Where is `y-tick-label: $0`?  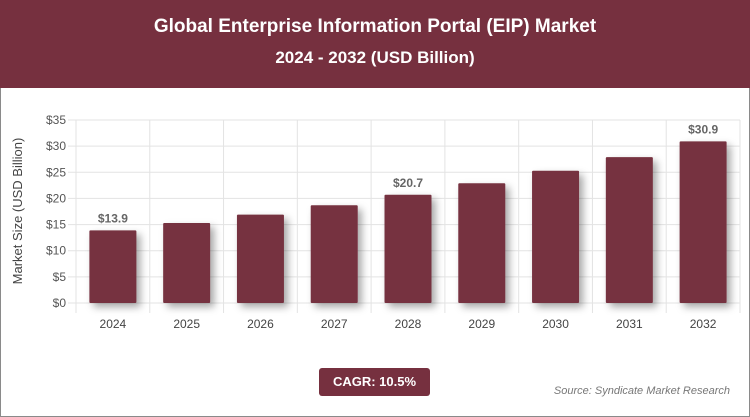
y-tick-label: $0 is located at coordinates (60, 303).